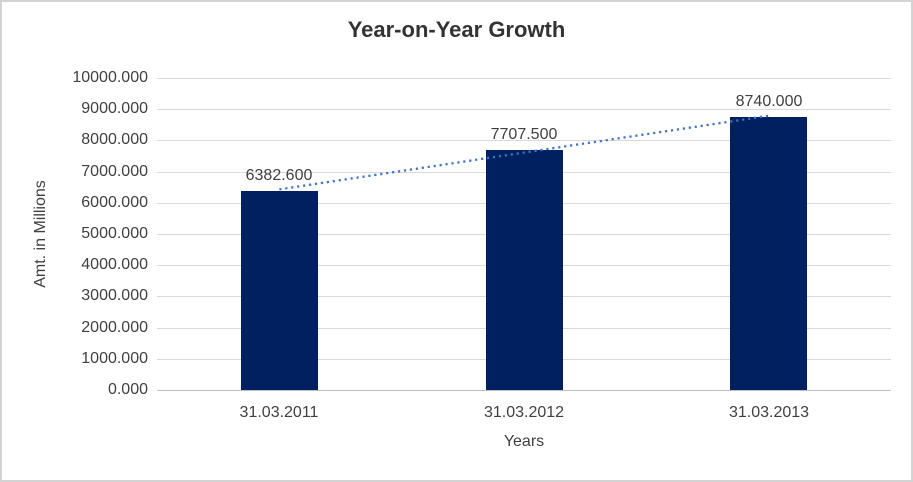 Image resolution: width=913 pixels, height=482 pixels. I want to click on y-tick-label: 4000.000, so click(114, 264).